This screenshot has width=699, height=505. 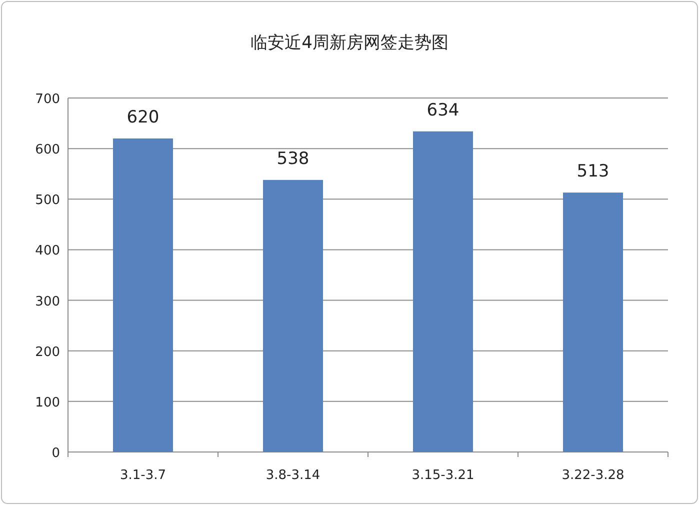 I want to click on chart-title: 临安近4周新房网签走势图, so click(x=349, y=43).